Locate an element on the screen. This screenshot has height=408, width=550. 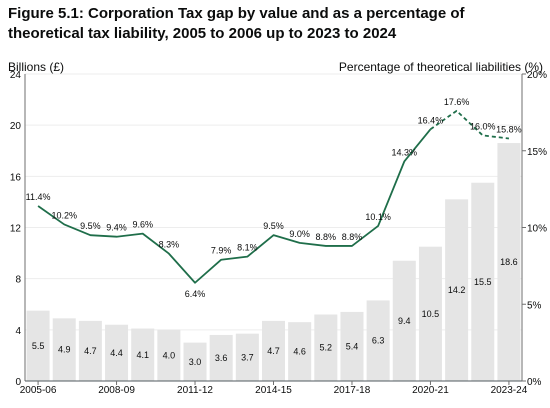
bar-value-label: 4.6 is located at coordinates (299, 352).